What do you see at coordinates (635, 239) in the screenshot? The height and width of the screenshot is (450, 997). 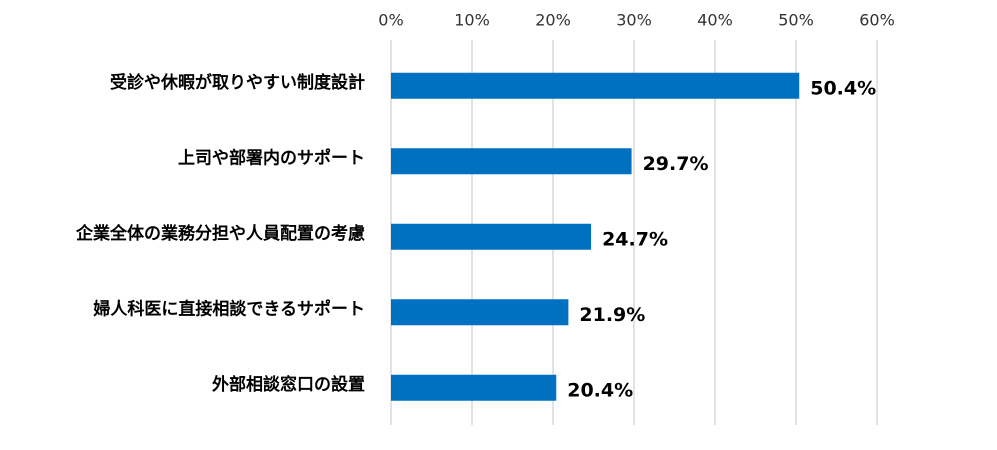 I see `value-label: 24.7%` at bounding box center [635, 239].